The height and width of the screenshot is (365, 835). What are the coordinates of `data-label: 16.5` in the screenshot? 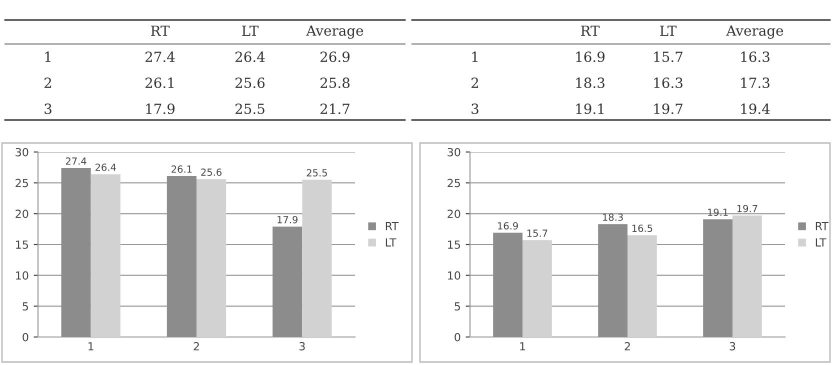 It's located at (642, 228).